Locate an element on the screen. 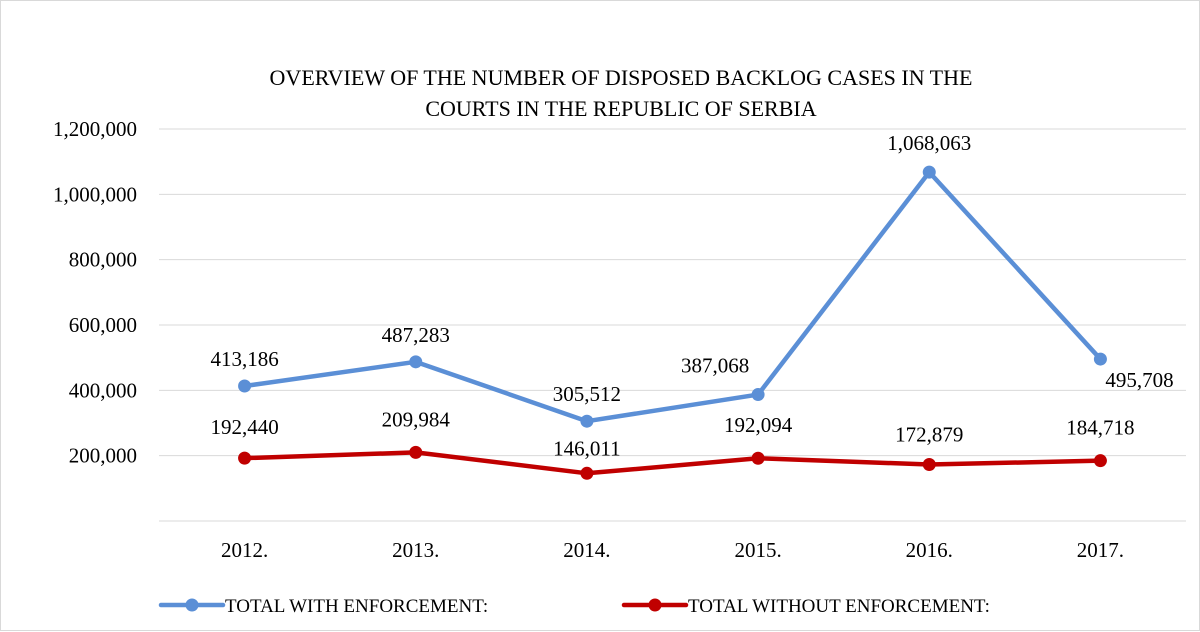 The width and height of the screenshot is (1200, 632). y-tick-label: 600,000 is located at coordinates (103, 325).